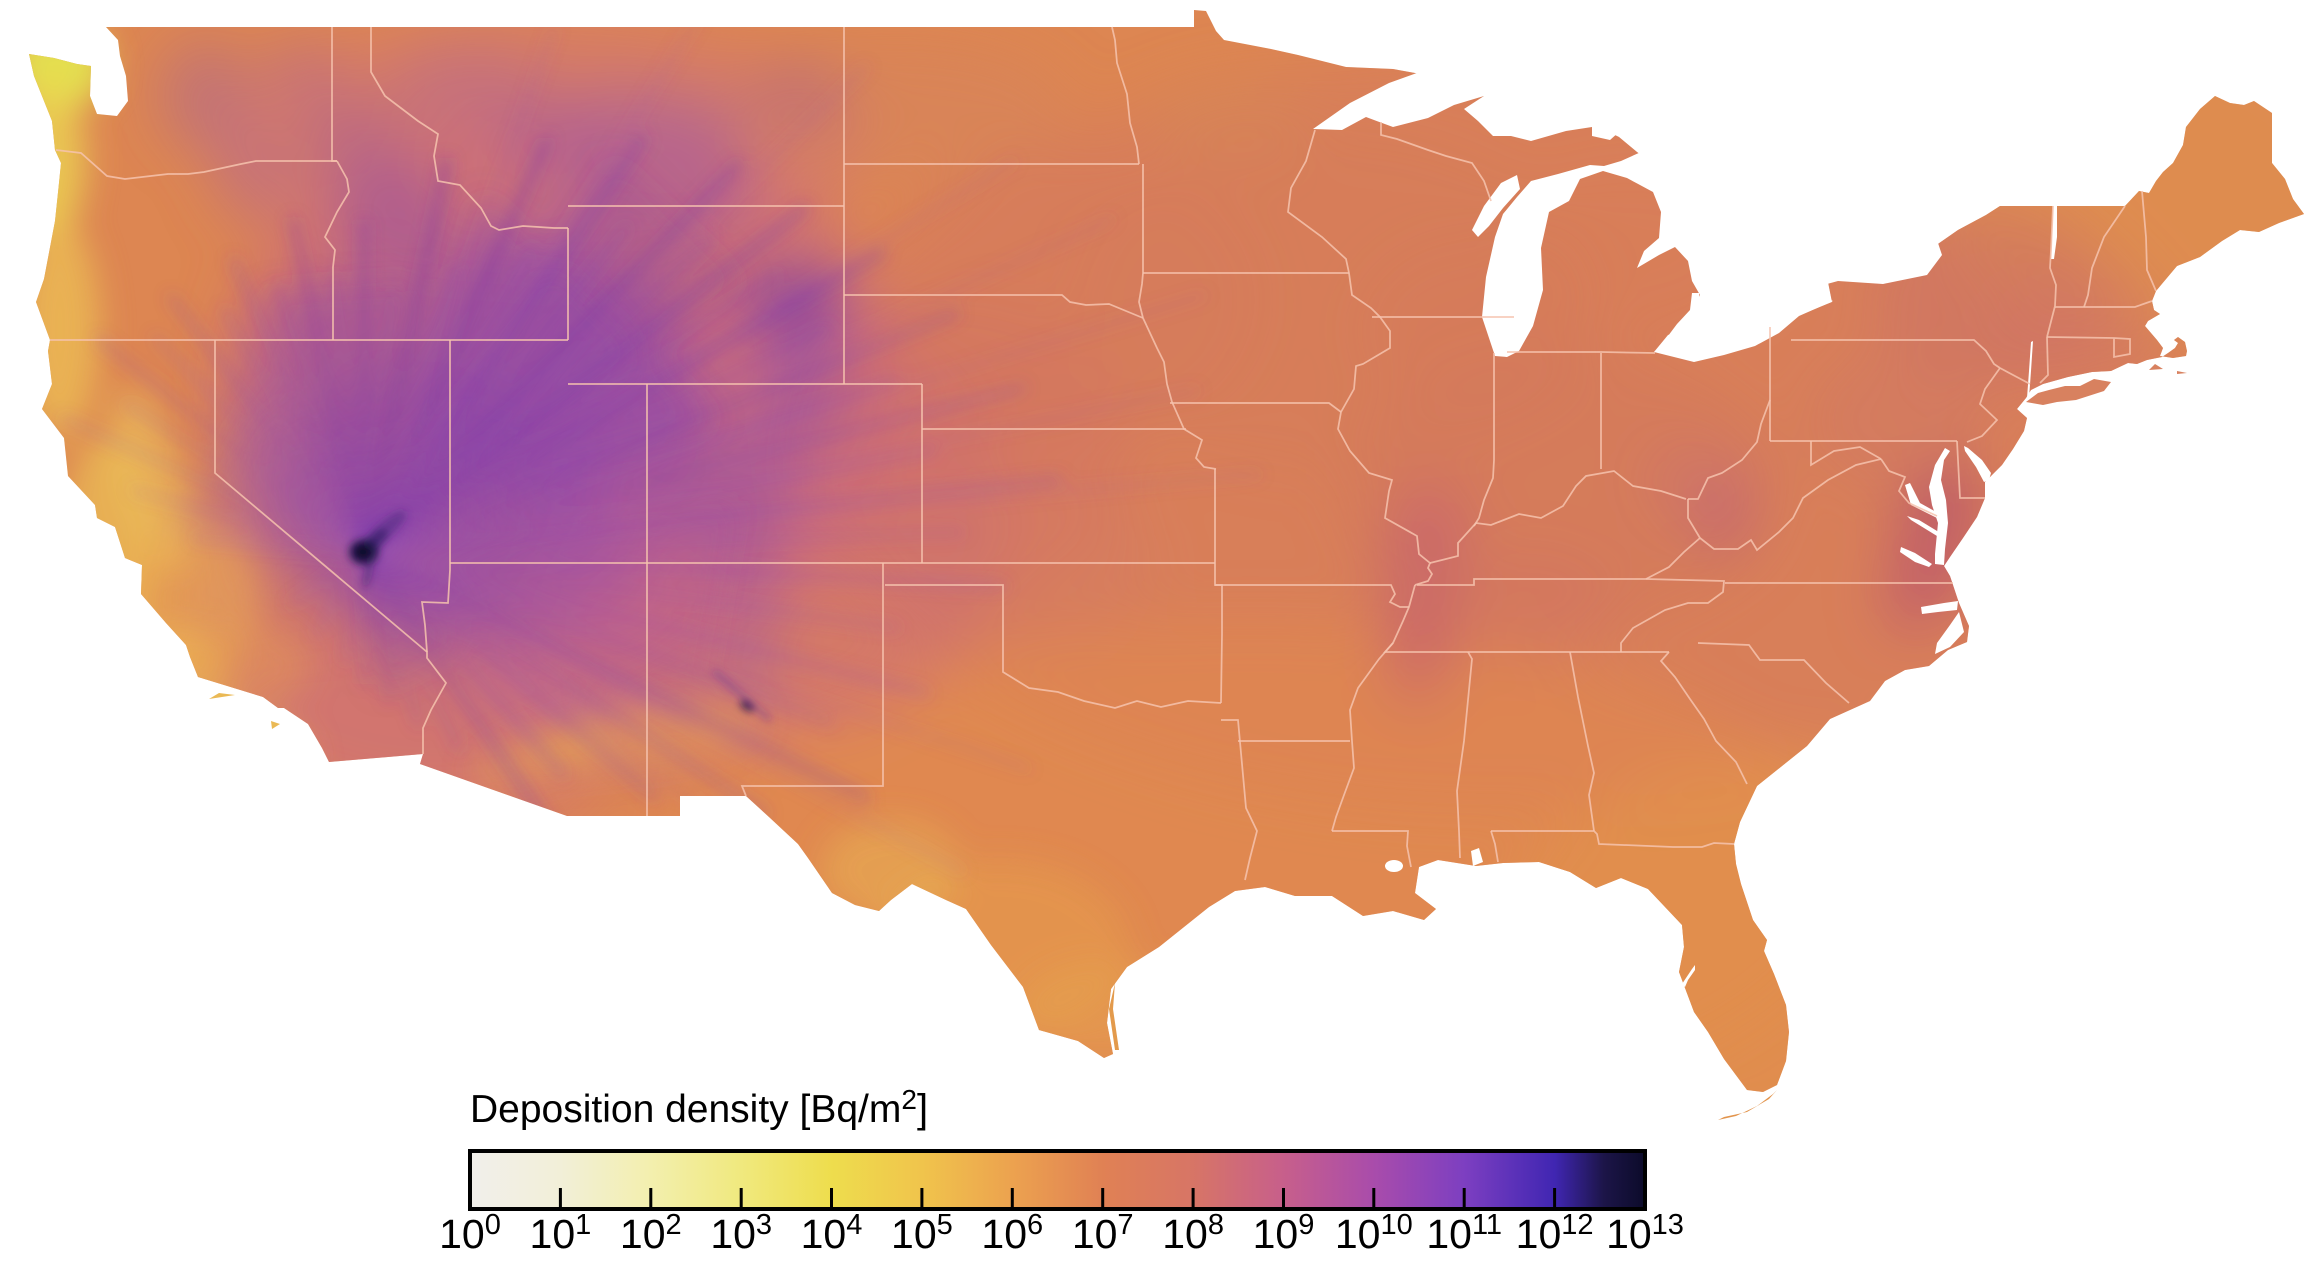 The height and width of the screenshot is (1268, 2322). I want to click on svg-text: 1013, so click(1645, 1233).